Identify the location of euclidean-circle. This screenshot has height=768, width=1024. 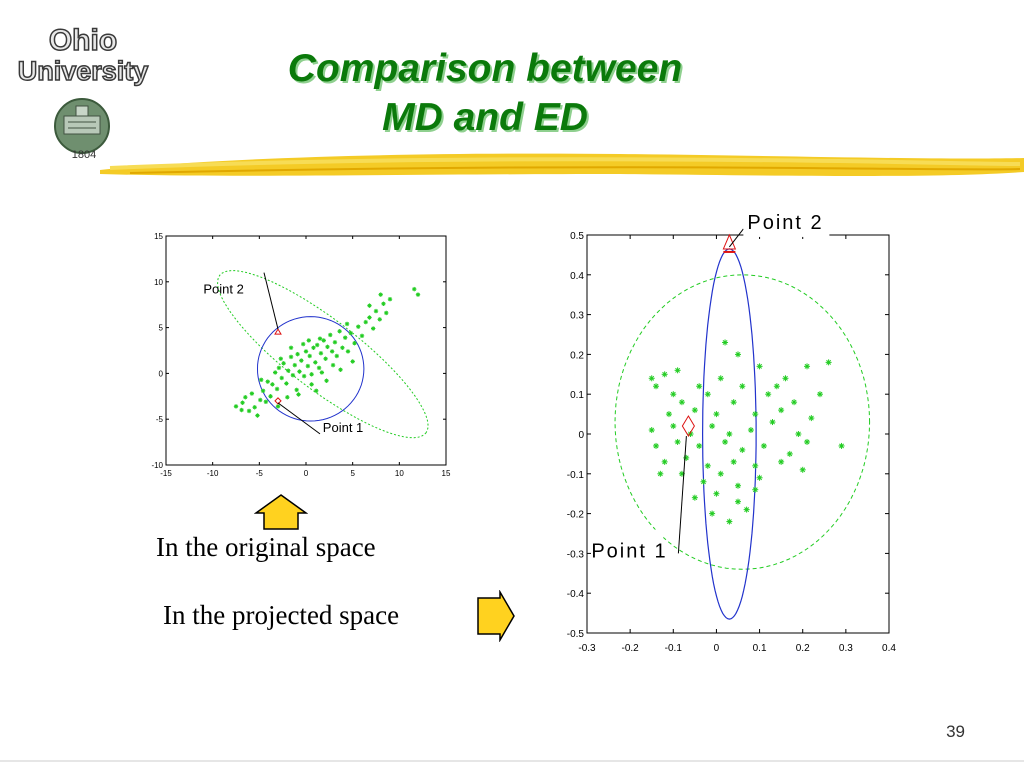
(310, 369).